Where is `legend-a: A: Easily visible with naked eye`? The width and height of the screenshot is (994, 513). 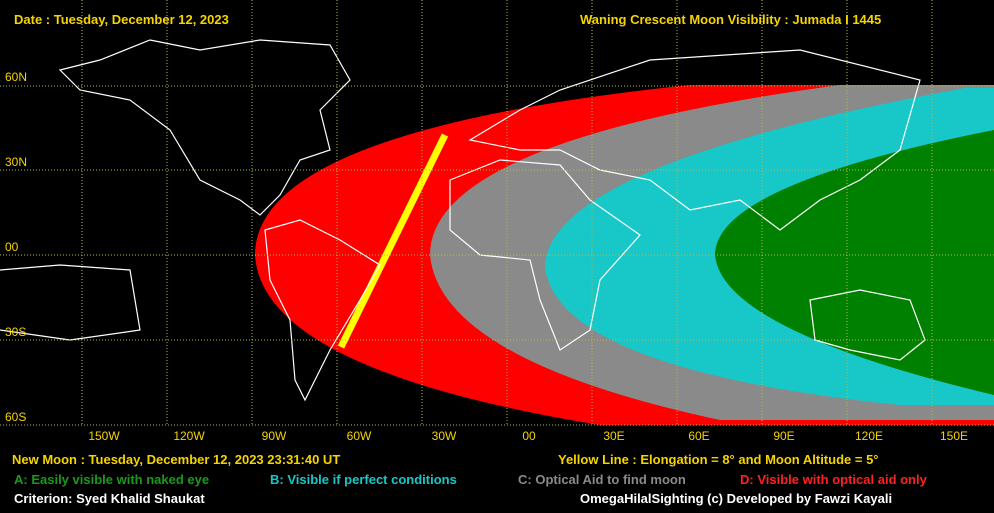 legend-a: A: Easily visible with naked eye is located at coordinates (111, 479).